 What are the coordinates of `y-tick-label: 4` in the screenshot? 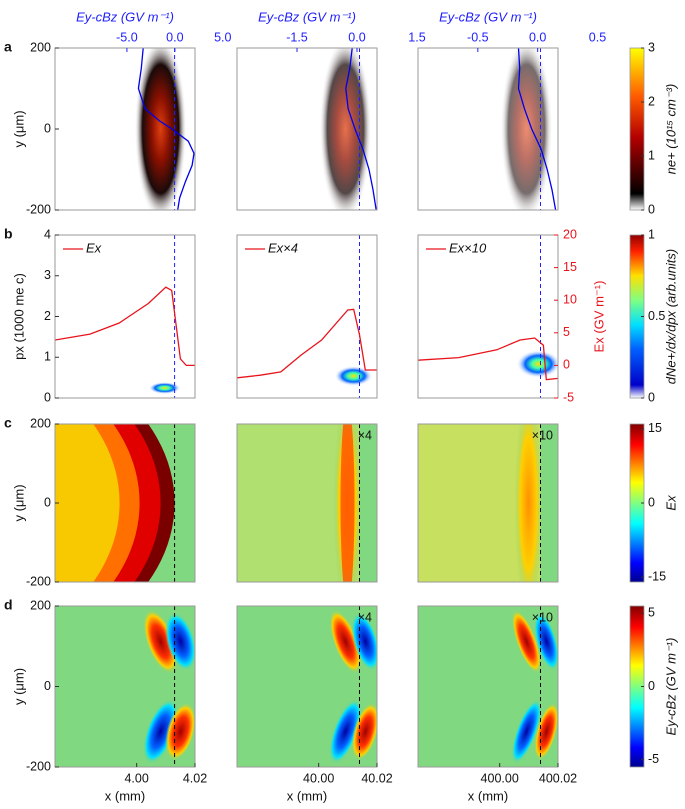 It's located at (47, 234).